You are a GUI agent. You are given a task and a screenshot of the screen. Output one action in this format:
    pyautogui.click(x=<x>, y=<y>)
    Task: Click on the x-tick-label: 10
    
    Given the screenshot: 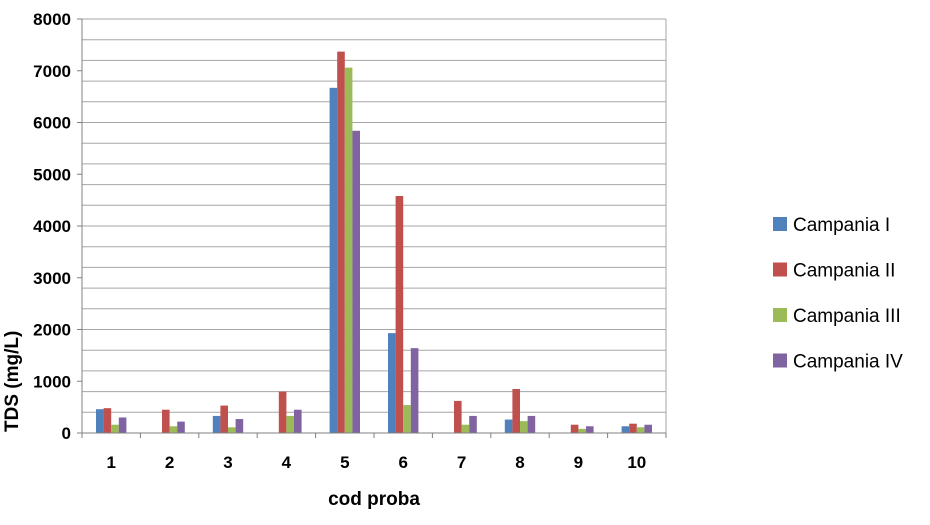 What is the action you would take?
    pyautogui.click(x=636, y=462)
    